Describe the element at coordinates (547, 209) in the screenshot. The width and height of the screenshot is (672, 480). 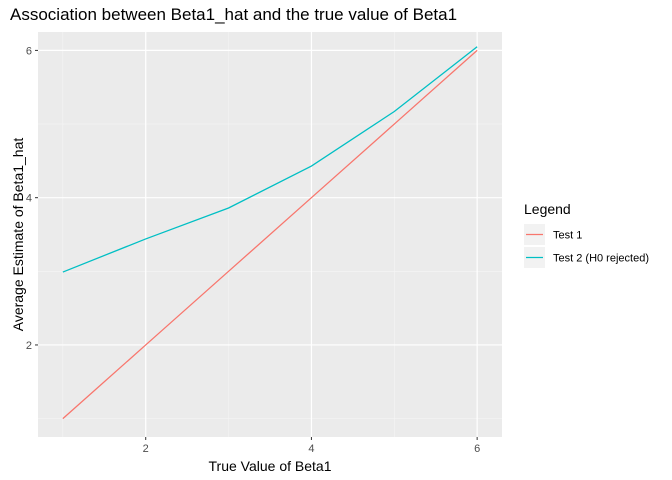
I see `legend-title: Legend` at that location.